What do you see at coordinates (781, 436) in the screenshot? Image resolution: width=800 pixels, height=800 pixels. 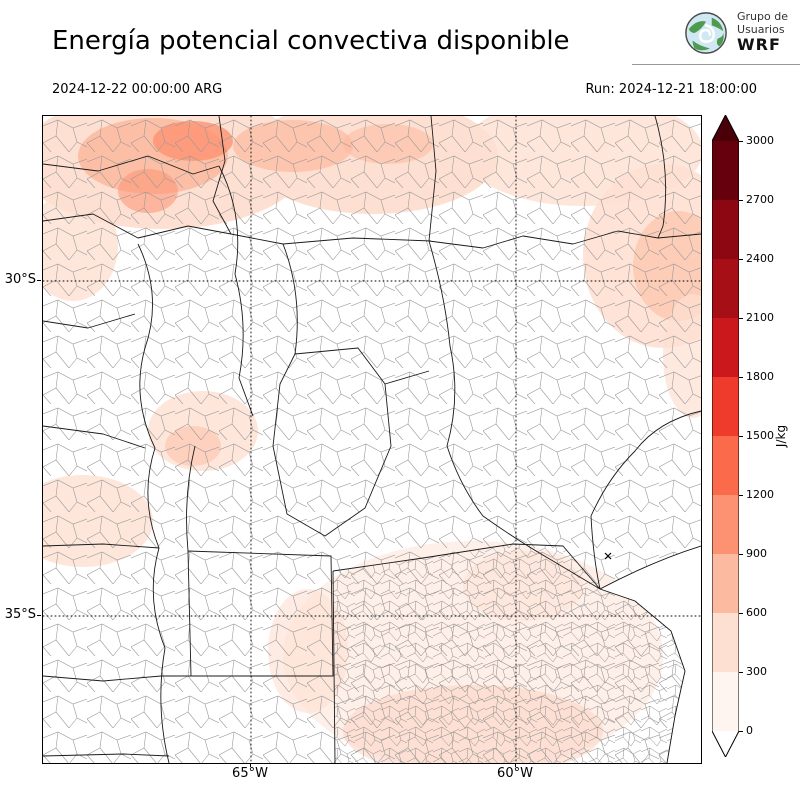 I see `colorbar-units-label: J/kg` at bounding box center [781, 436].